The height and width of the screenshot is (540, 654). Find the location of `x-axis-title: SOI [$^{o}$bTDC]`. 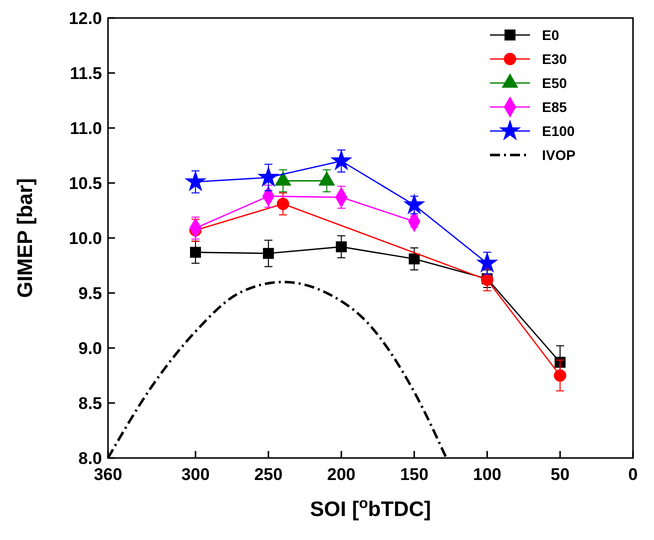

x-axis-title: SOI [$^{o}$bTDC] is located at coordinates (370, 508).